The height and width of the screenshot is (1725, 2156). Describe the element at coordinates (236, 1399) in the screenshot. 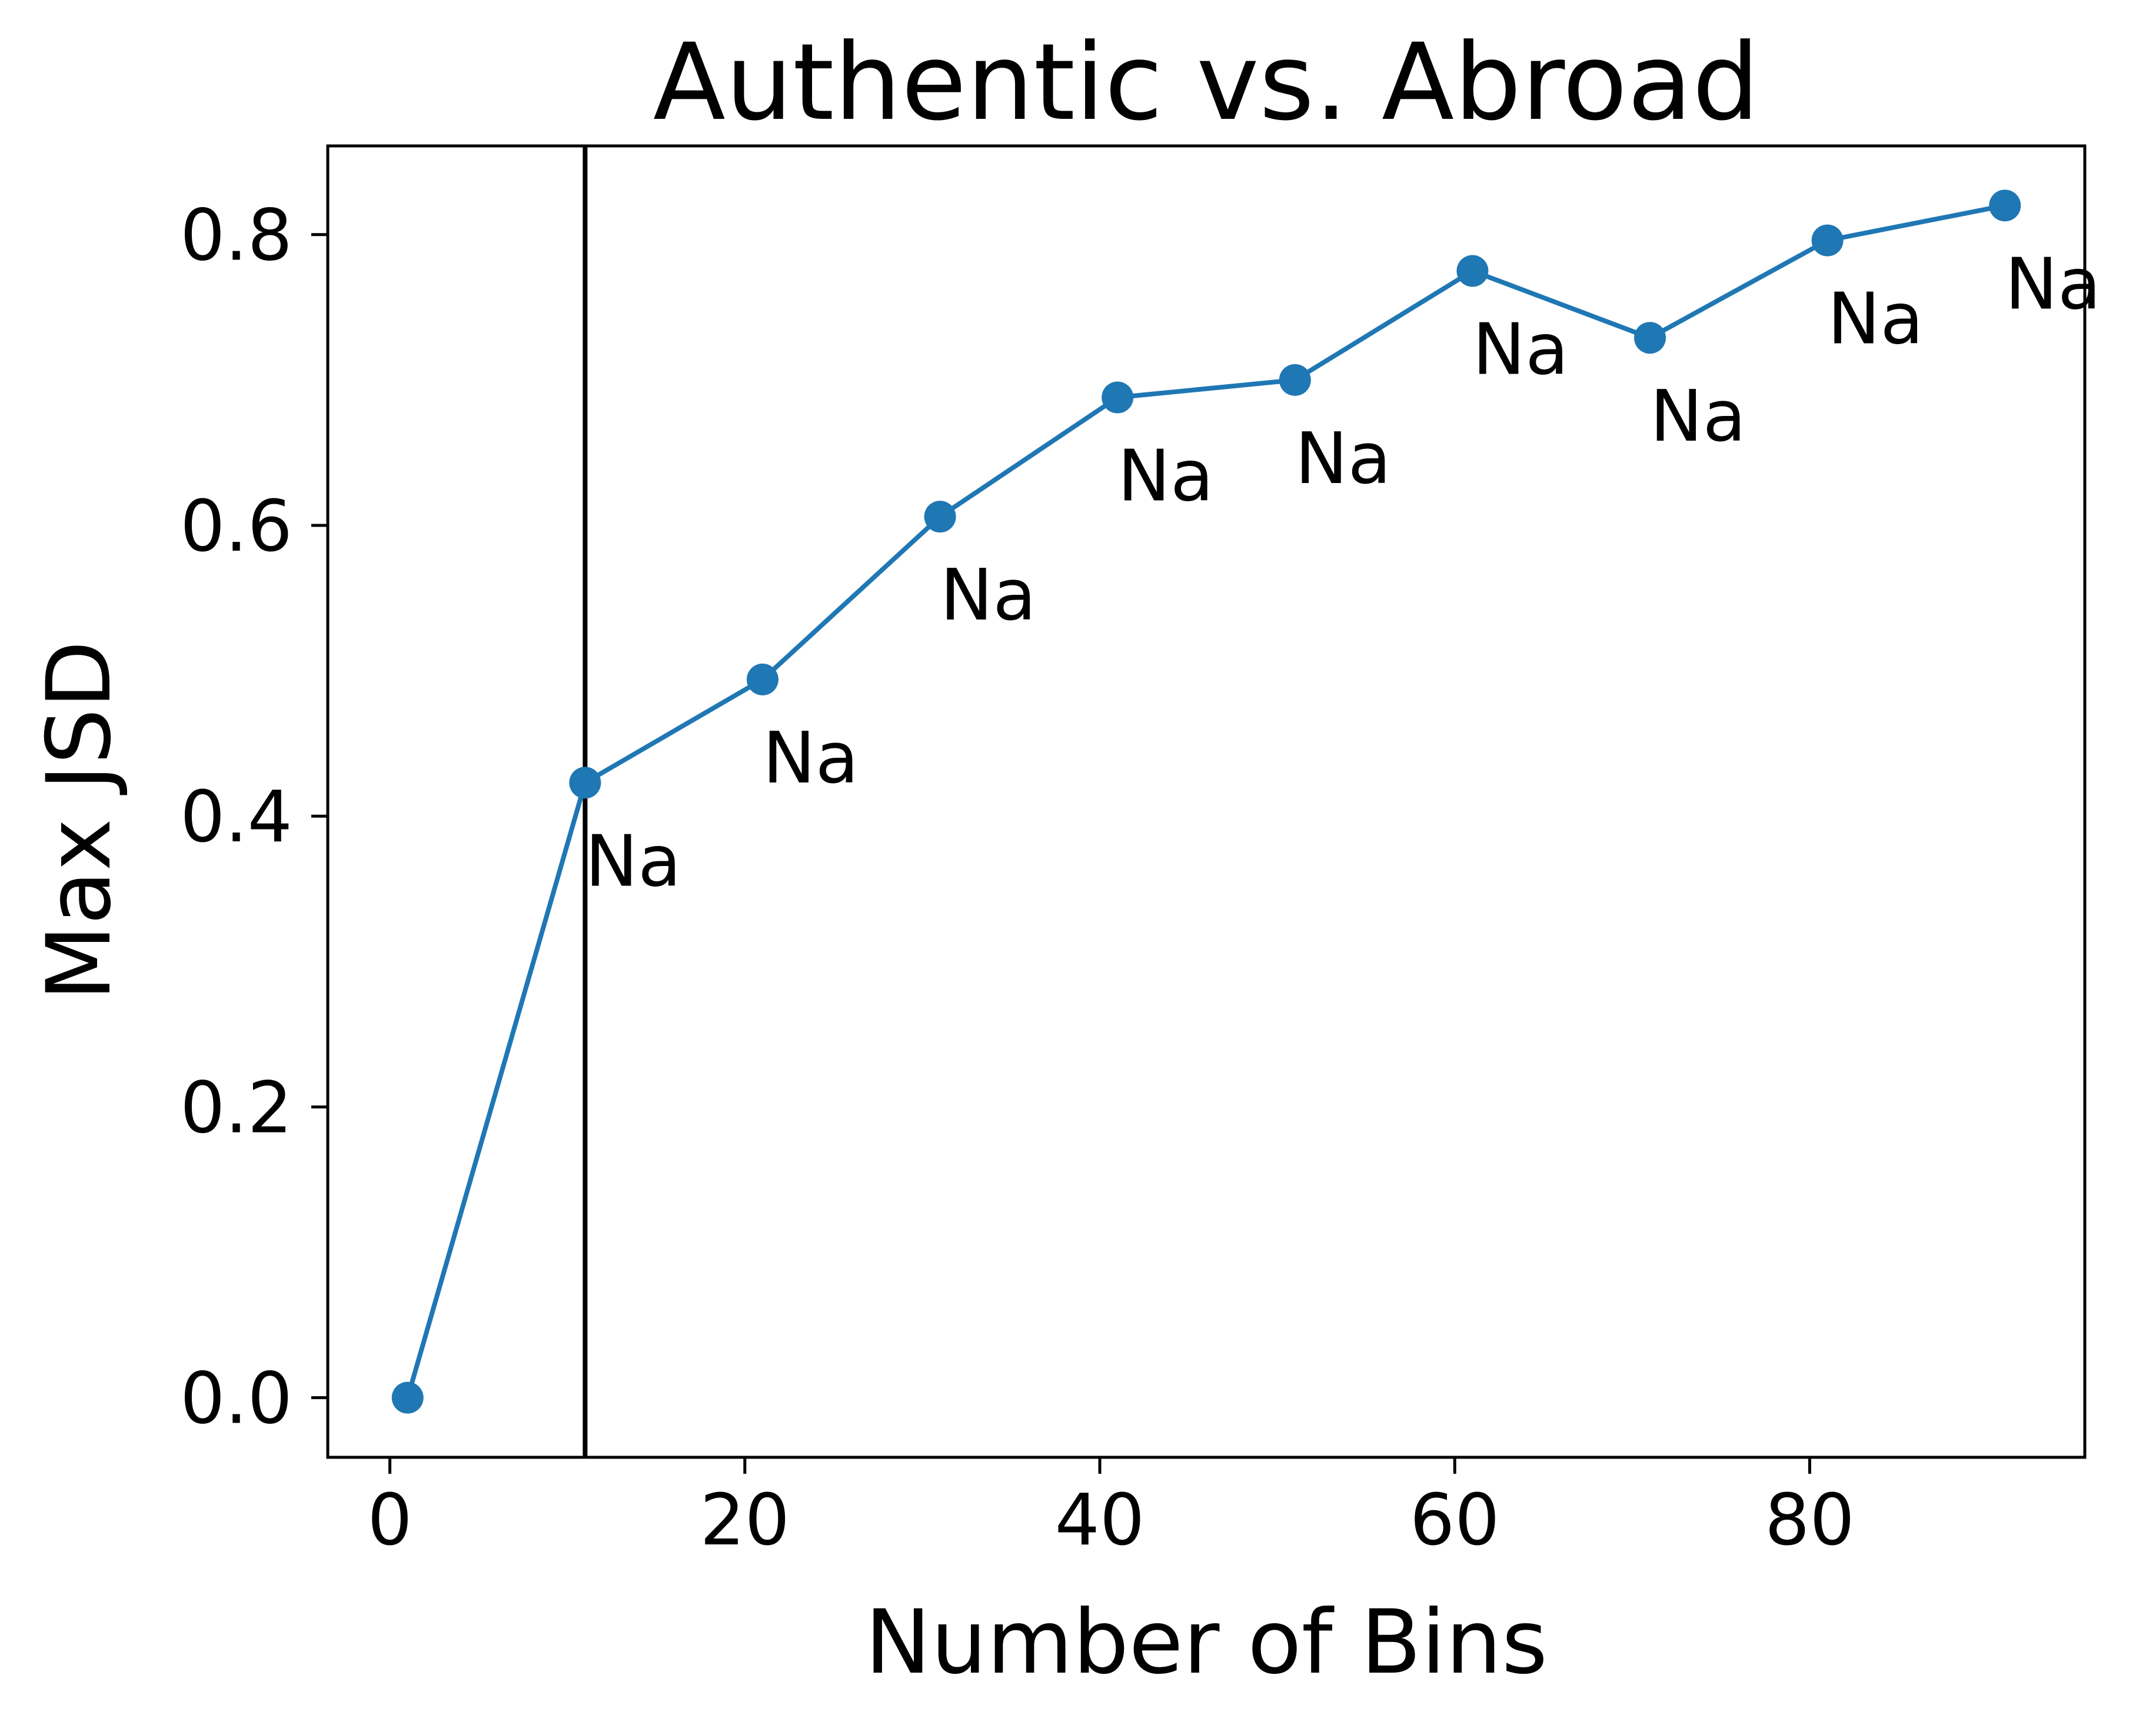

I see `y-tick-label: 0.0` at that location.